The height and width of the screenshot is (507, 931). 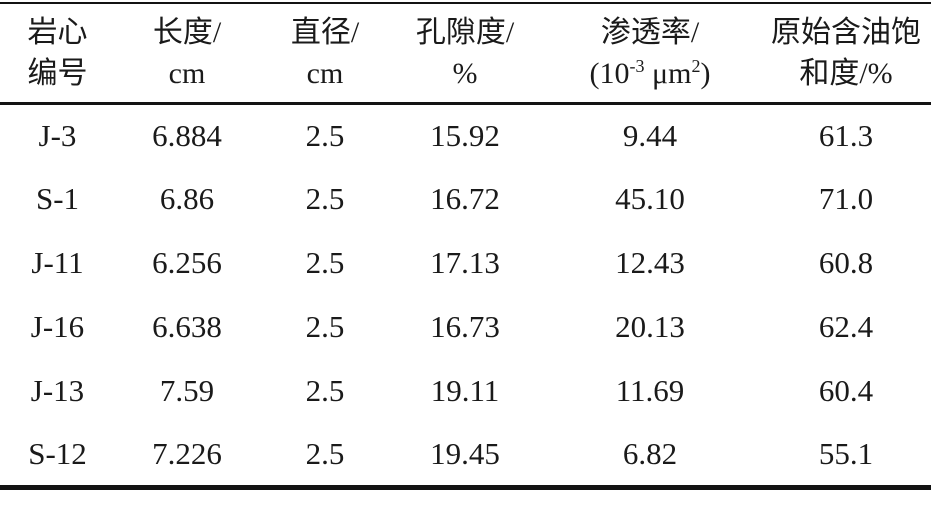 What do you see at coordinates (465, 32) in the screenshot?
I see `header-line1: 孔隙度/` at bounding box center [465, 32].